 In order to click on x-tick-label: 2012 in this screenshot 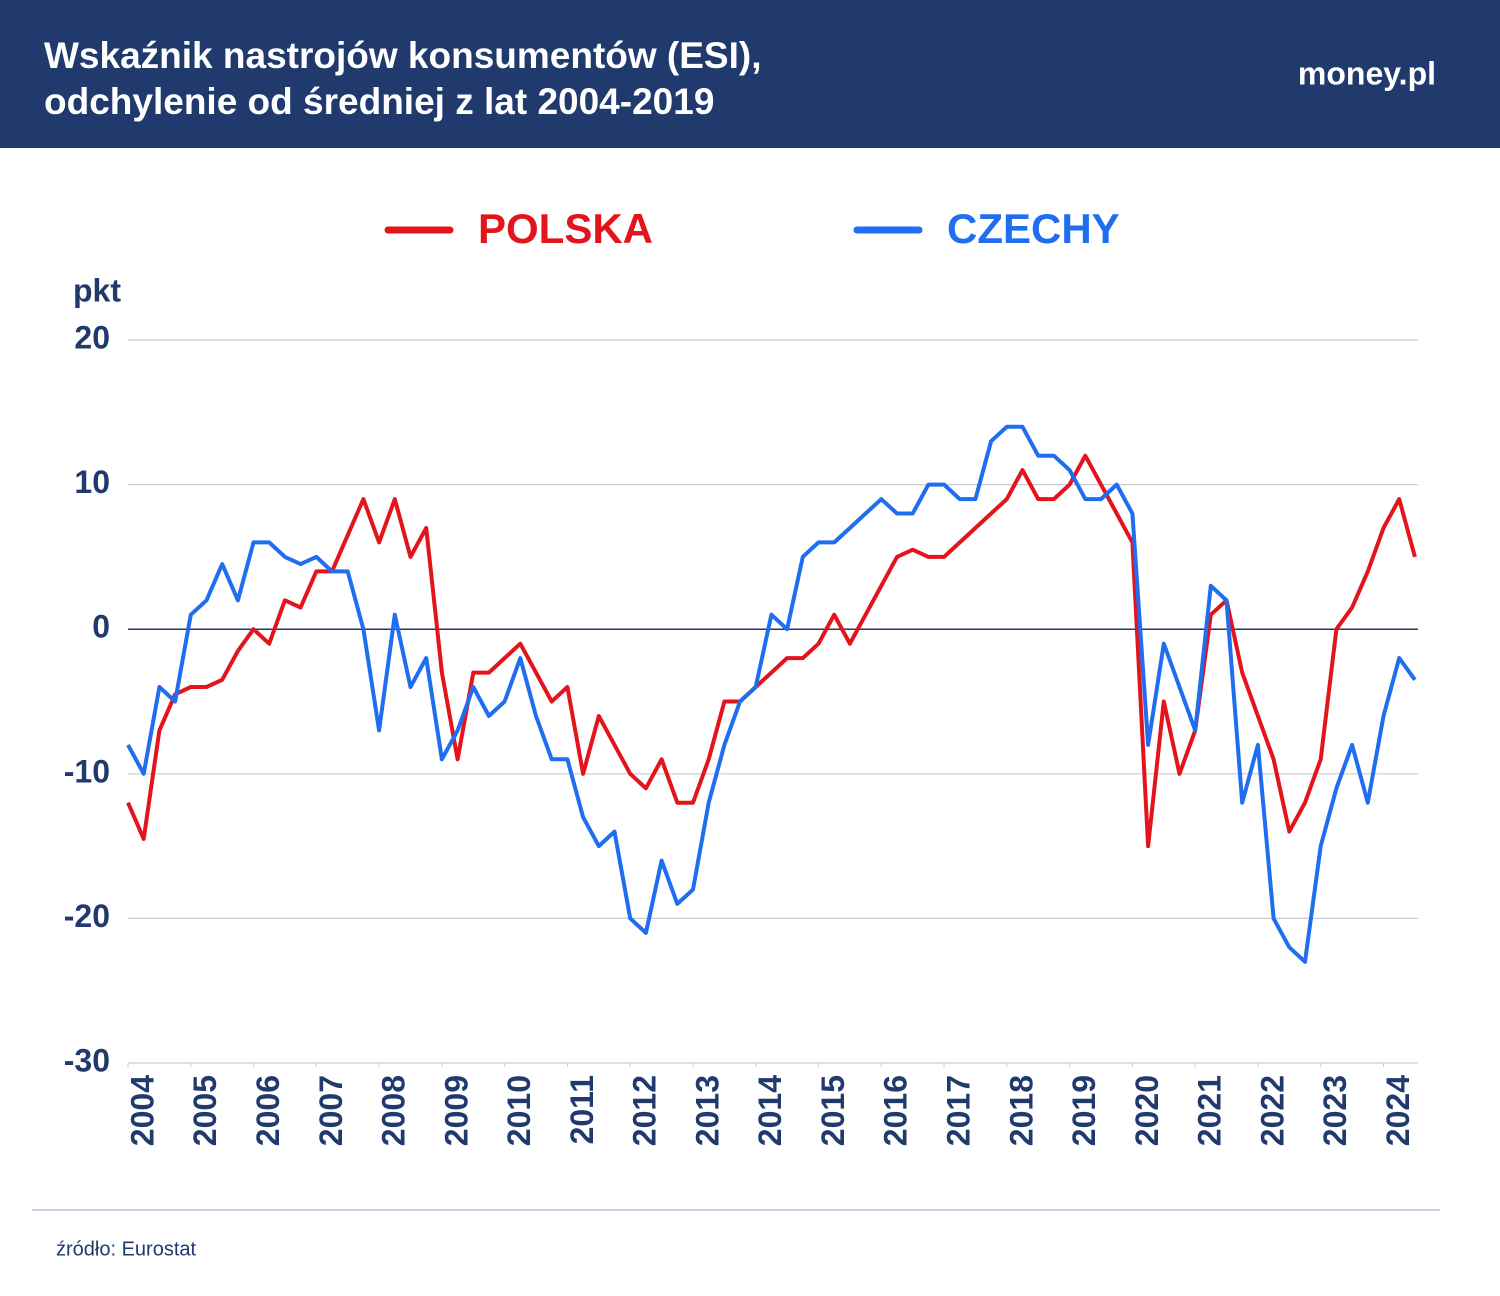, I will do `click(645, 1110)`.